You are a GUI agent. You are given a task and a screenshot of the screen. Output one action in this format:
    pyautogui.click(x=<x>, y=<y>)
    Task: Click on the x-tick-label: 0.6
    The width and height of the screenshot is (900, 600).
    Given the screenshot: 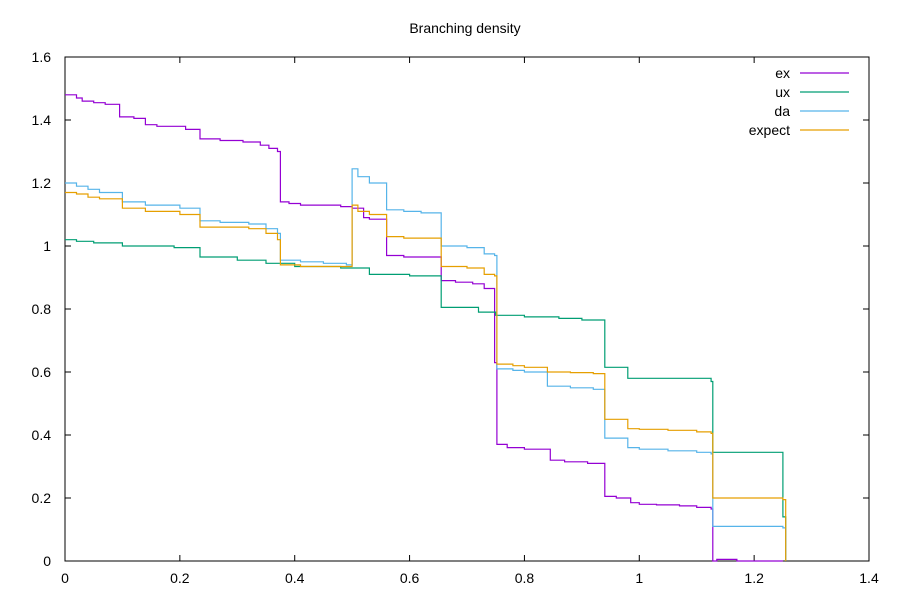 What is the action you would take?
    pyautogui.click(x=410, y=578)
    